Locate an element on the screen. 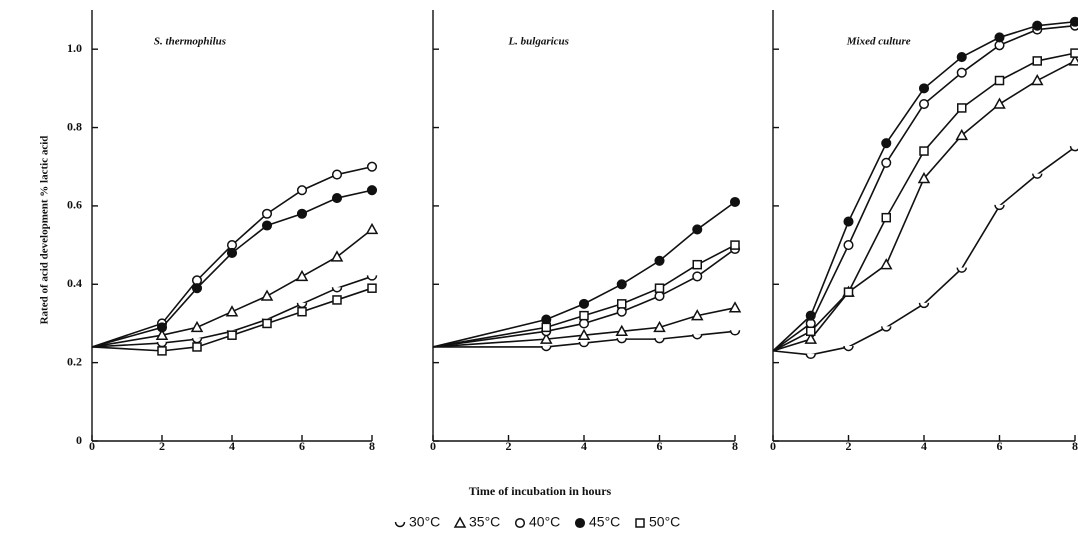 This screenshot has width=1078, height=548. y-tick-label: 0.6 is located at coordinates (74, 205).